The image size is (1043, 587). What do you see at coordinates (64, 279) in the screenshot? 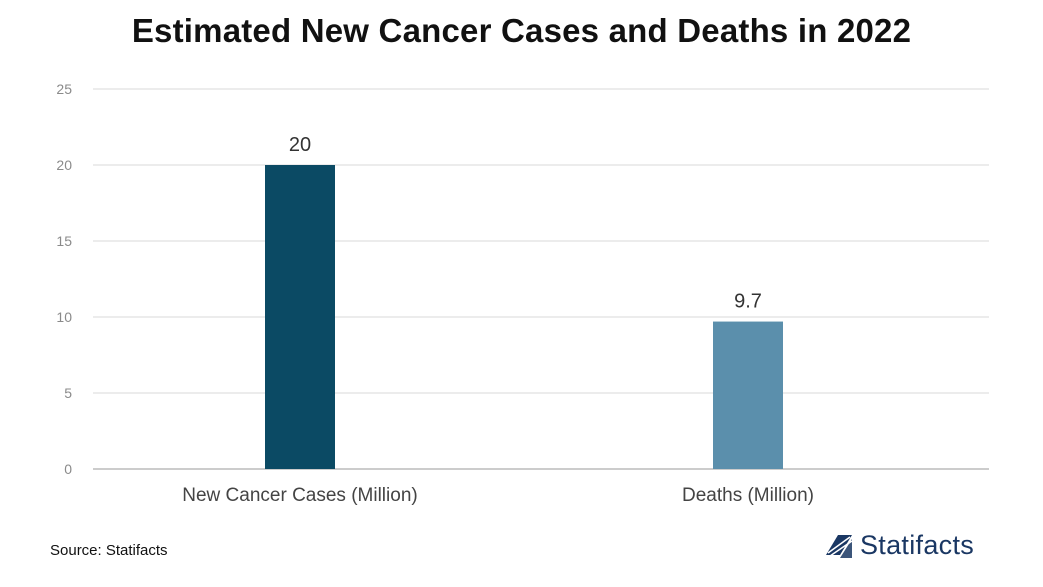
I see `y-axis-ticks: 0 5 10 15 20 25` at bounding box center [64, 279].